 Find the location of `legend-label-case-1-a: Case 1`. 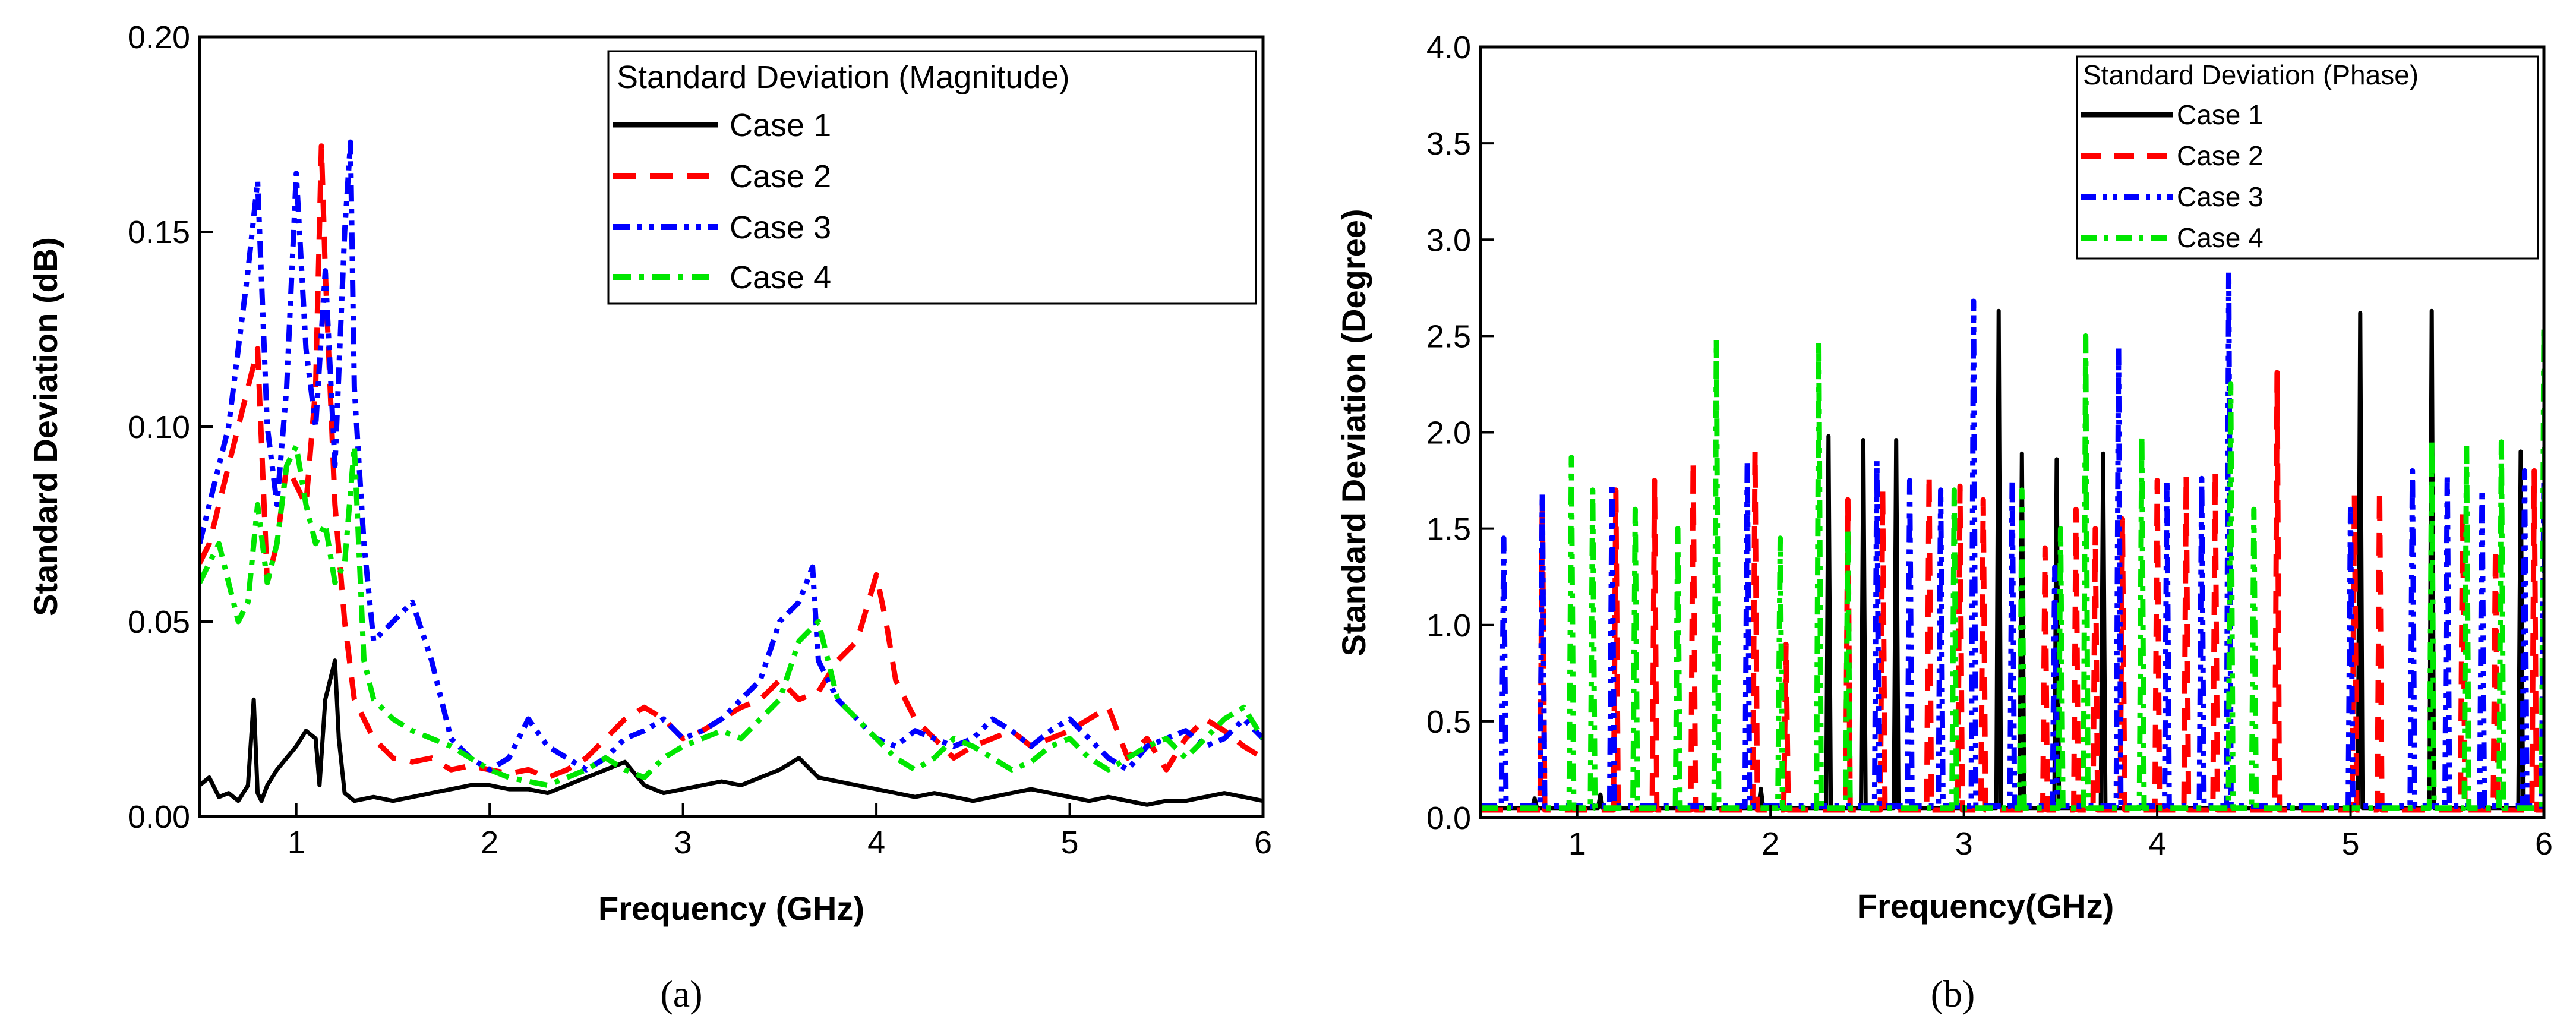

legend-label-case-1-a: Case 1 is located at coordinates (780, 126).